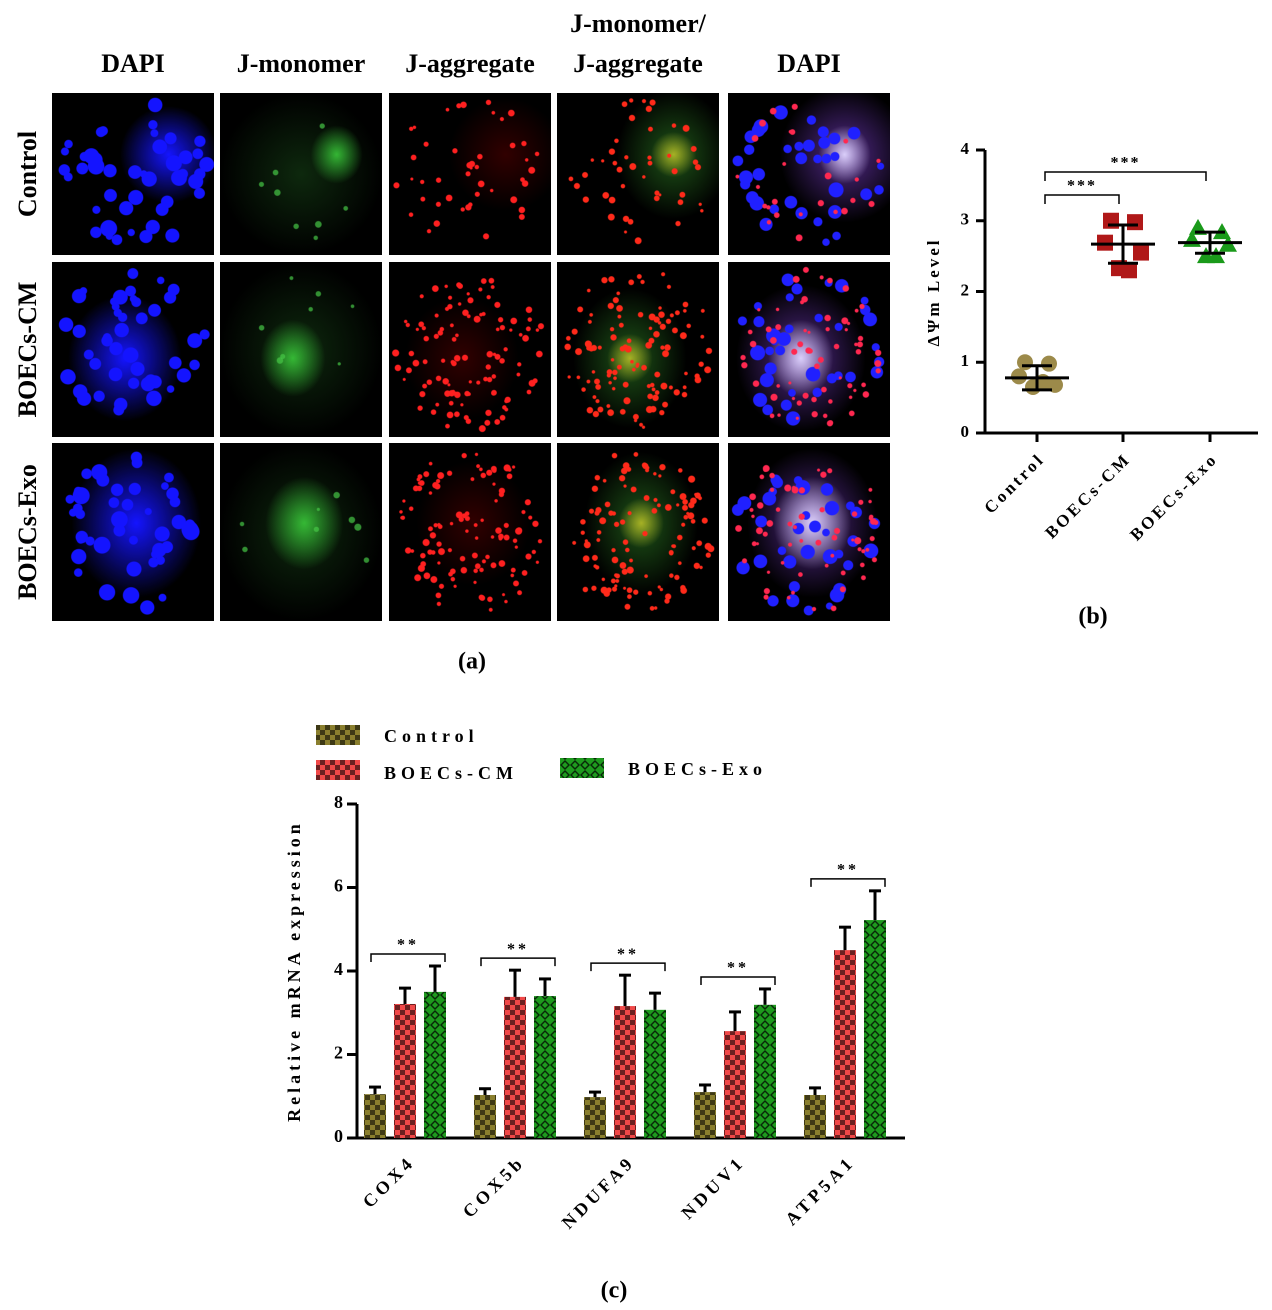 This screenshot has height=1310, width=1272. What do you see at coordinates (294, 971) in the screenshot?
I see `y-axis-label: Relative mRNA expression` at bounding box center [294, 971].